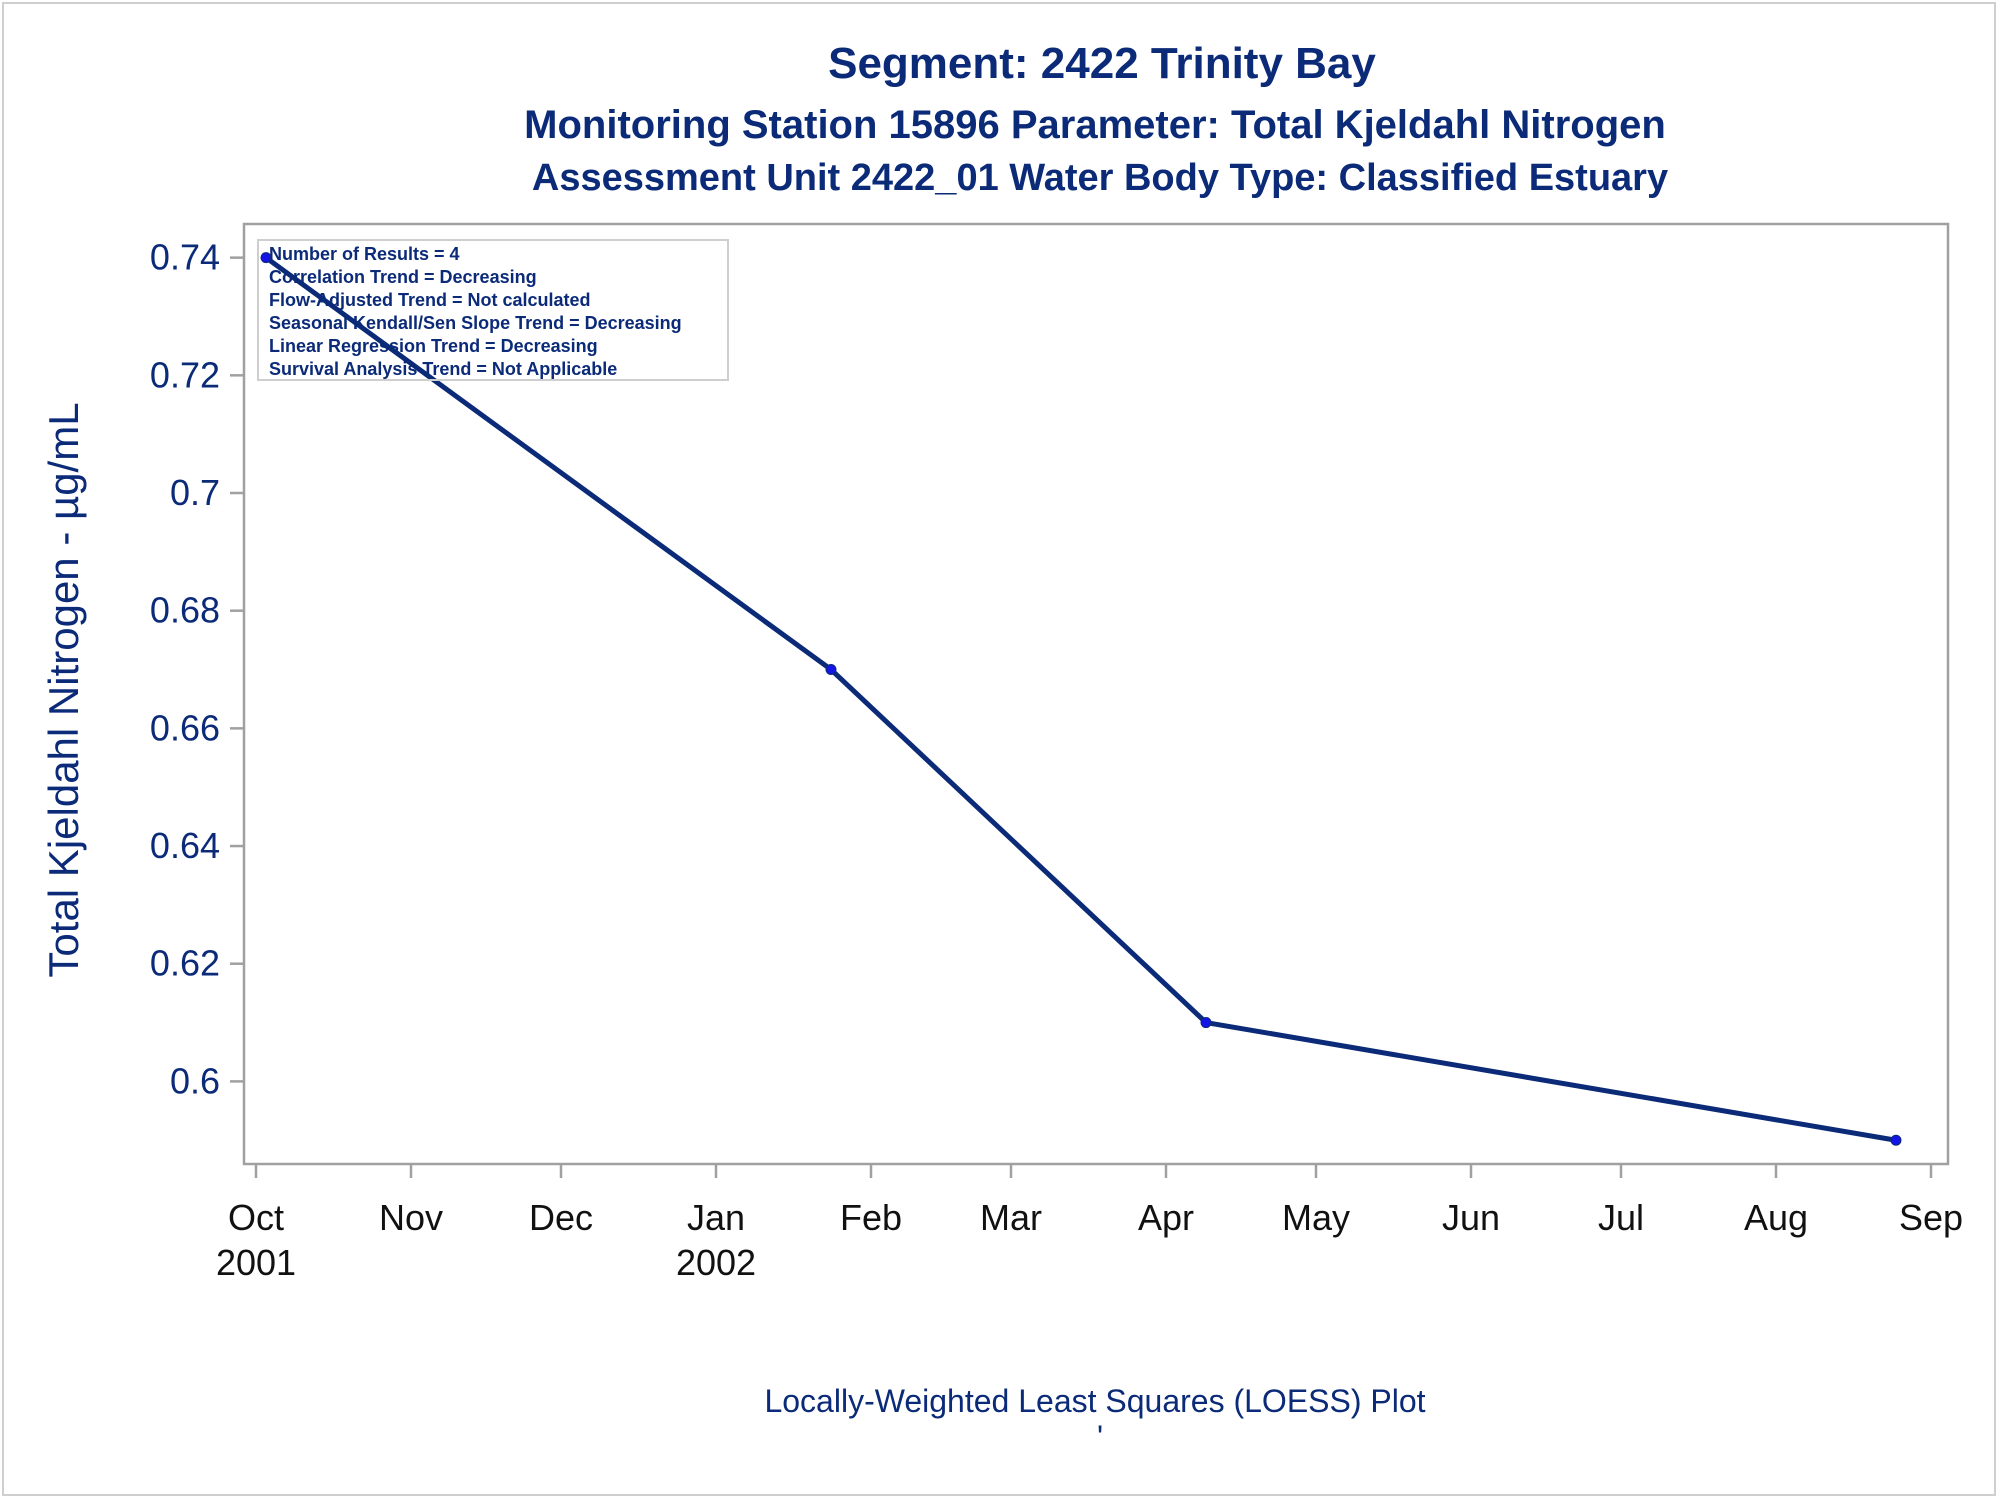 This screenshot has width=2000, height=1500. What do you see at coordinates (364, 254) in the screenshot?
I see `info-line: Number of Results = 4` at bounding box center [364, 254].